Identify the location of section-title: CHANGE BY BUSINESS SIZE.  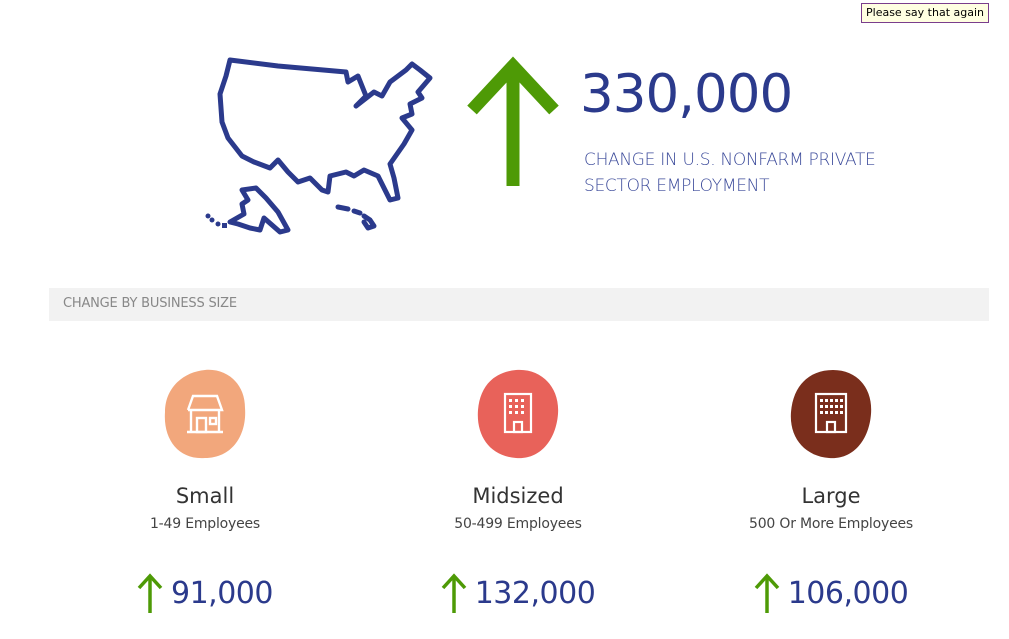
(150, 303).